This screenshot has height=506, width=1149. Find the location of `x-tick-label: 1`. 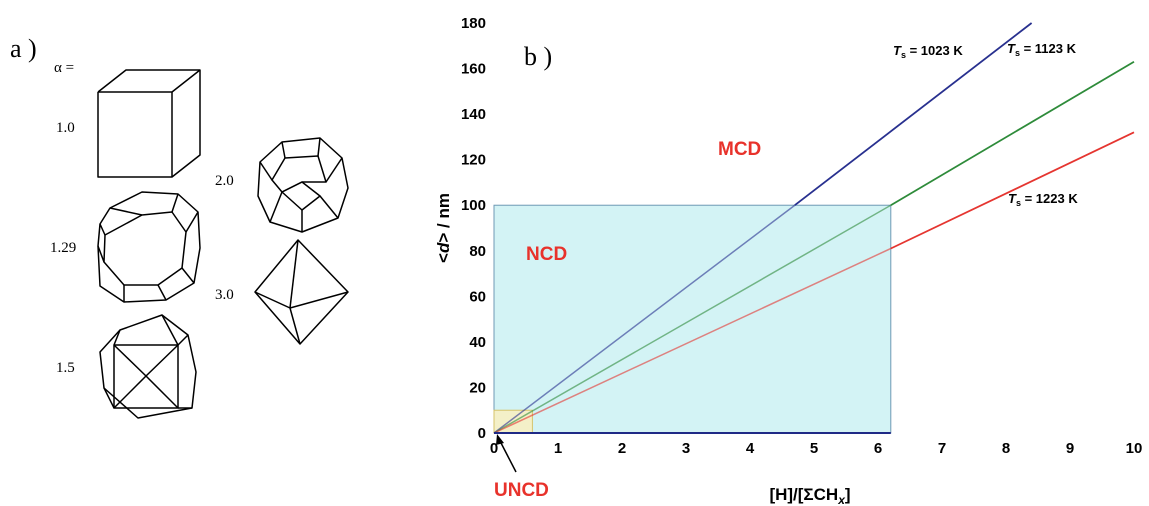

x-tick-label: 1 is located at coordinates (558, 448).